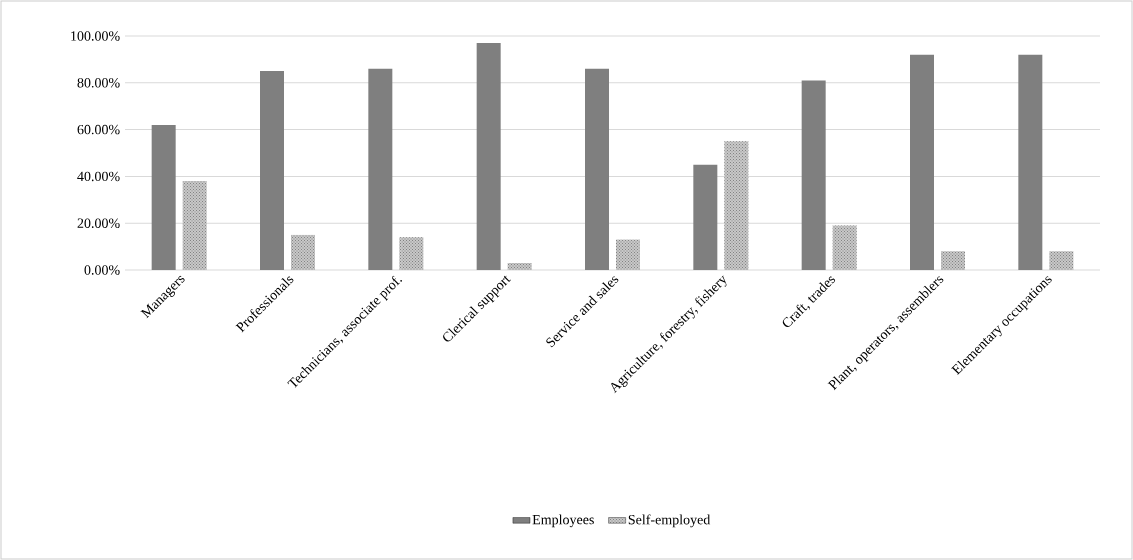  Describe the element at coordinates (98, 83) in the screenshot. I see `y-tick-label: 80.00%` at that location.